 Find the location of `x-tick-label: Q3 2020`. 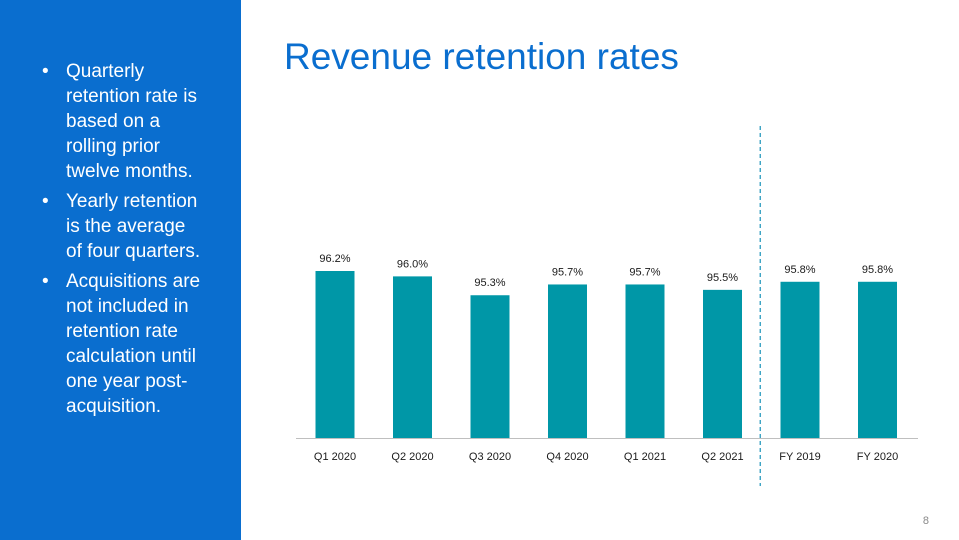

x-tick-label: Q3 2020 is located at coordinates (490, 457).